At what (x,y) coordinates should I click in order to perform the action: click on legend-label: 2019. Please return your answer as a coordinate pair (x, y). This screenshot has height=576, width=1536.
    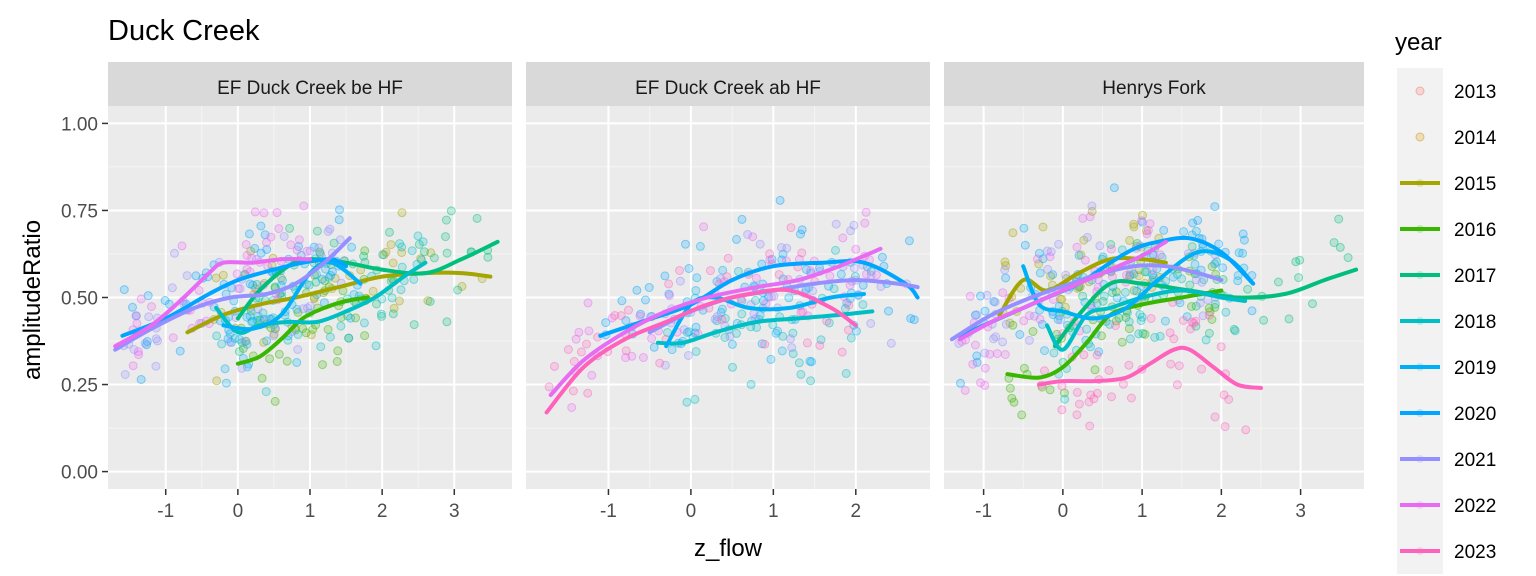
    Looking at the image, I should click on (1475, 368).